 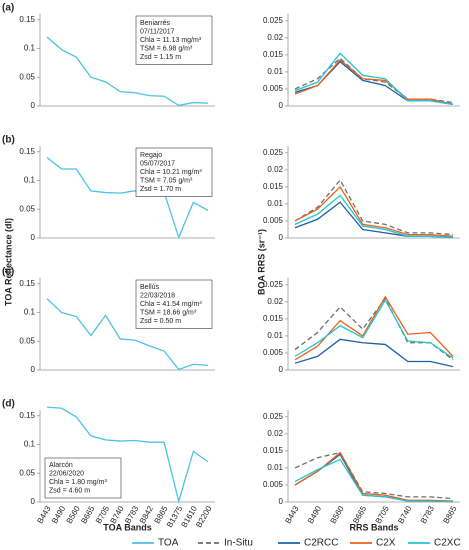 I want to click on panel-label: (c), so click(x=8, y=272).